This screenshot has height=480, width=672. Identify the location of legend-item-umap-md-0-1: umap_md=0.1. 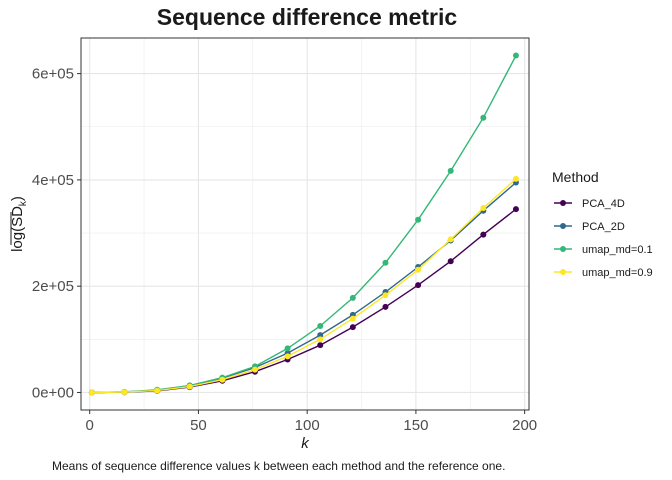
(603, 250).